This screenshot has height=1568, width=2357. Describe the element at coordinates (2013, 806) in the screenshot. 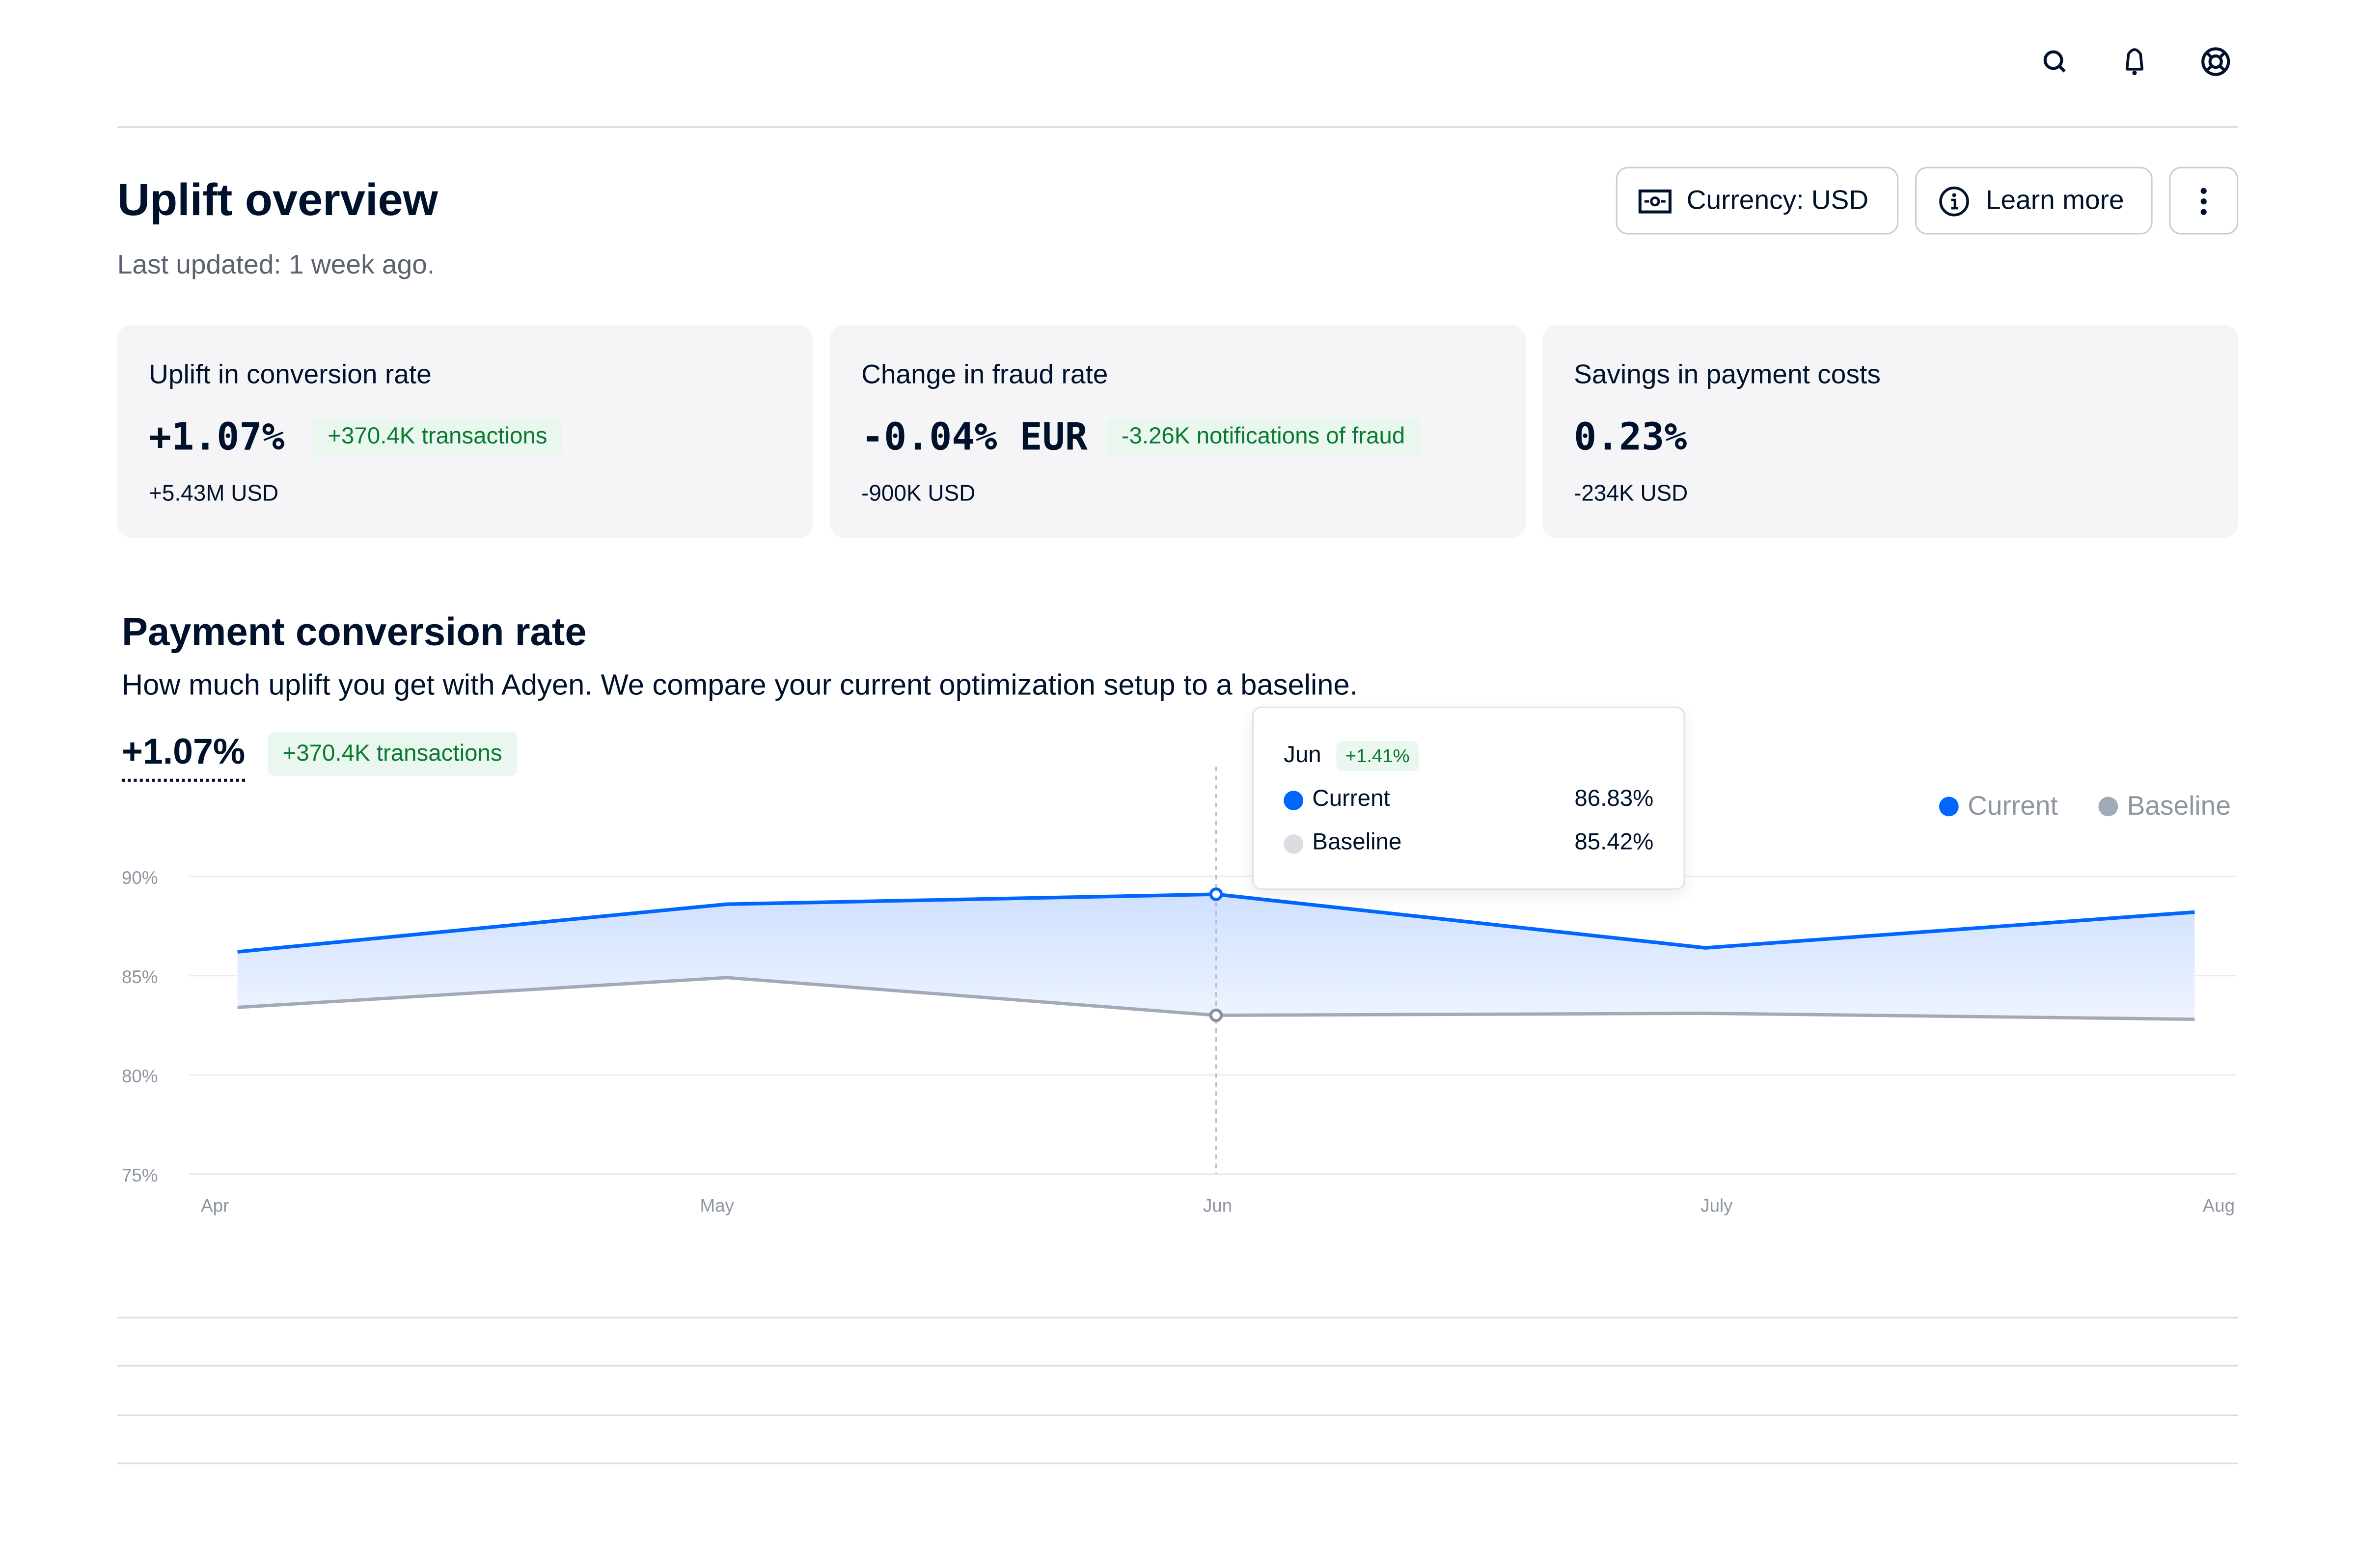

I see `legend-label: Current` at that location.